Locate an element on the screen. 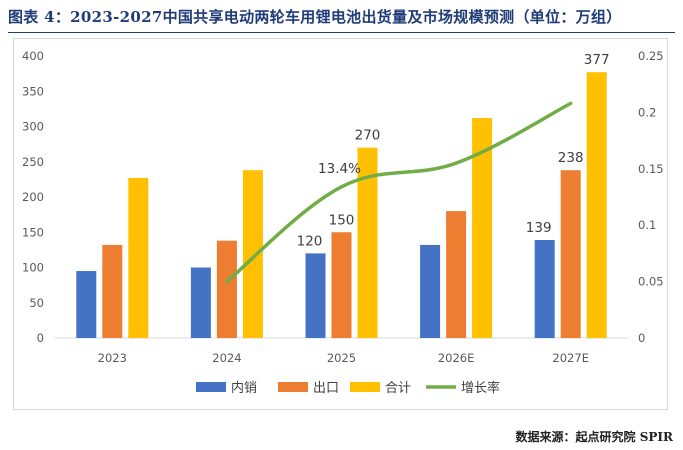 This screenshot has width=683, height=450. x-tick-label: 2025 is located at coordinates (341, 358).